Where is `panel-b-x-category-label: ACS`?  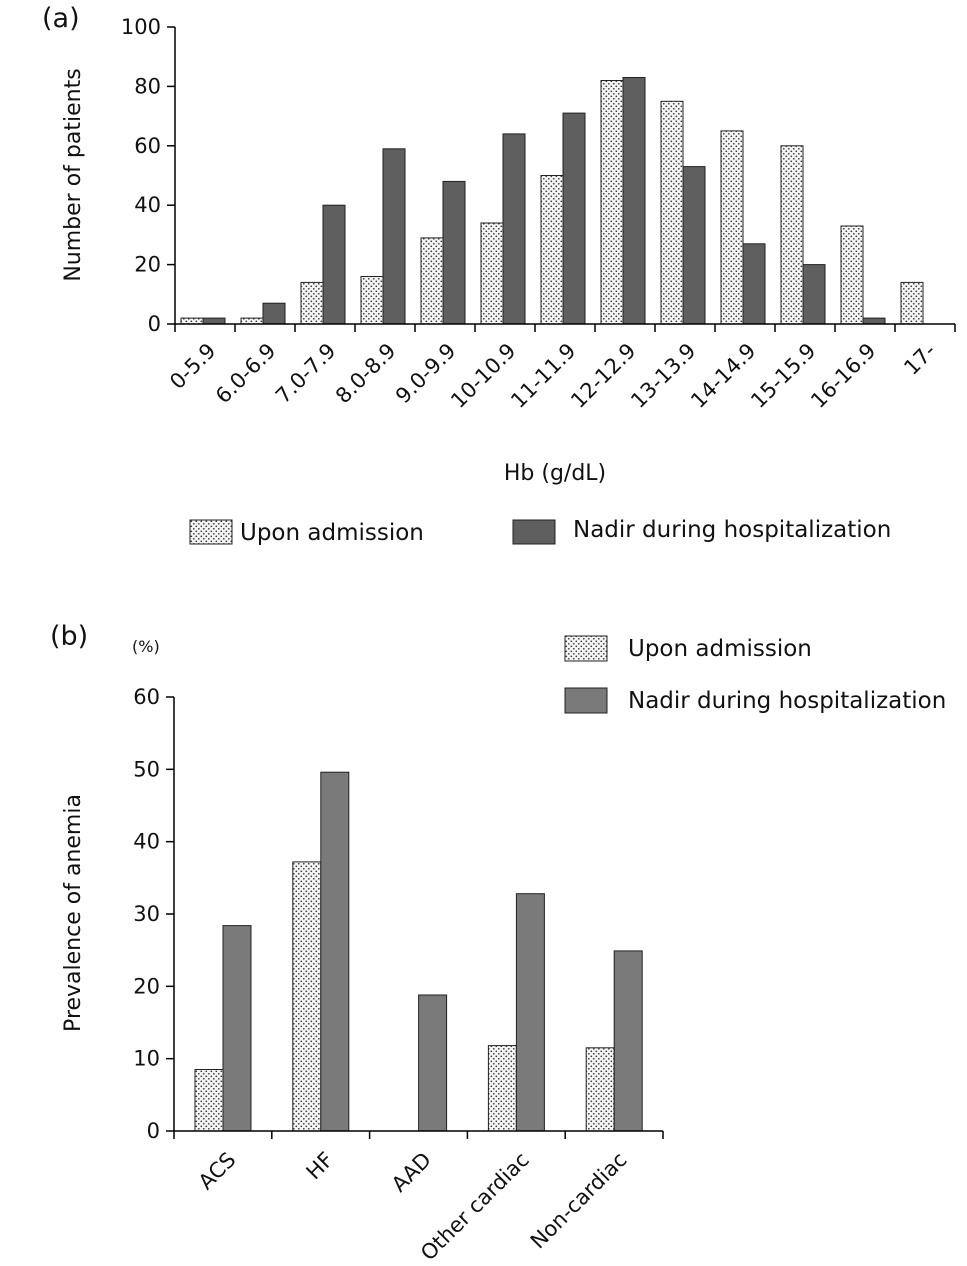 panel-b-x-category-label: ACS is located at coordinates (217, 1171).